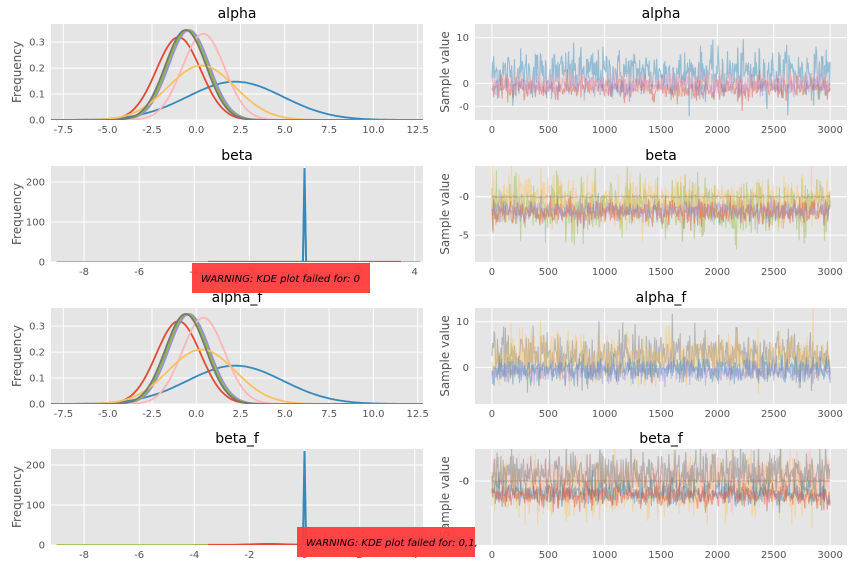 This screenshot has width=856, height=568. Describe the element at coordinates (373, 414) in the screenshot. I see `x-tick-label: 10.0` at that location.